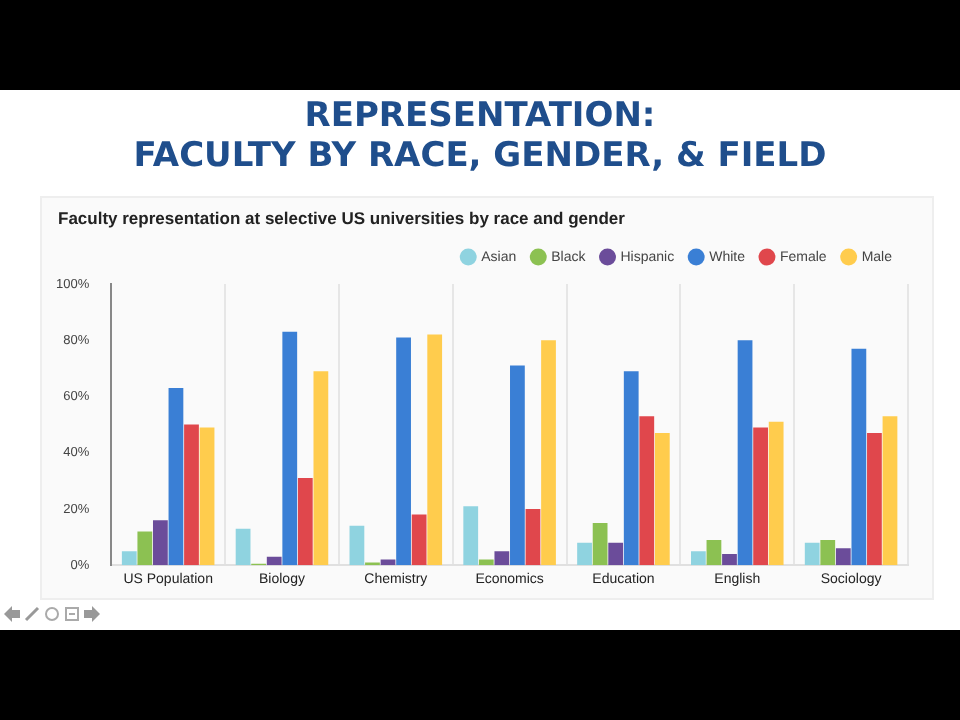  What do you see at coordinates (480, 136) in the screenshot?
I see `chart-title: REPRESENTATION: FACULTY BY RACE, GENDER, & FIELD` at bounding box center [480, 136].